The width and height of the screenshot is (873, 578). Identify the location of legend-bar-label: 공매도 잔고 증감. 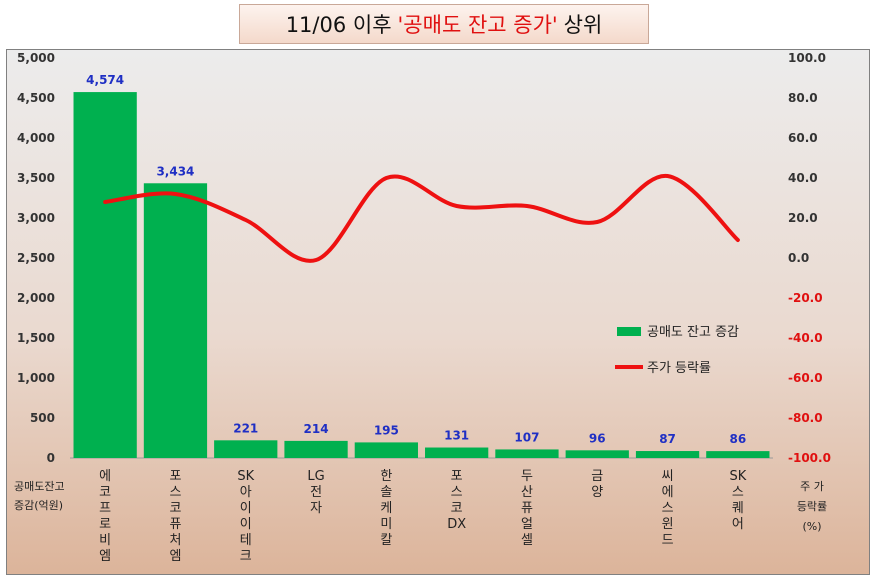
(693, 332).